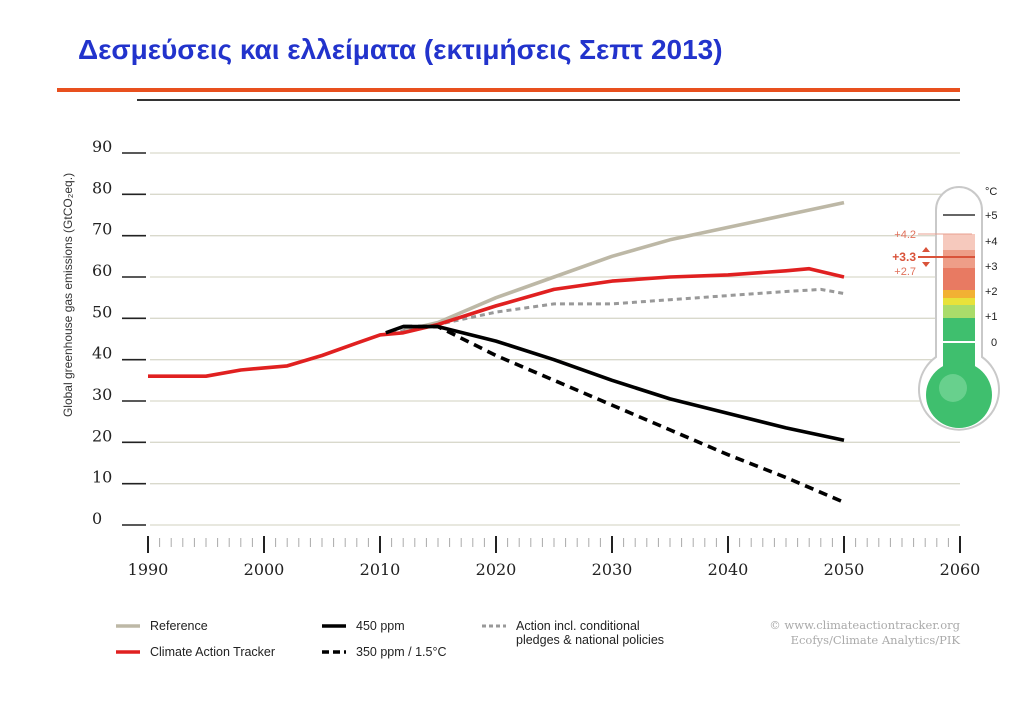 This screenshot has height=708, width=1023. I want to click on title-underline-red, so click(508, 90).